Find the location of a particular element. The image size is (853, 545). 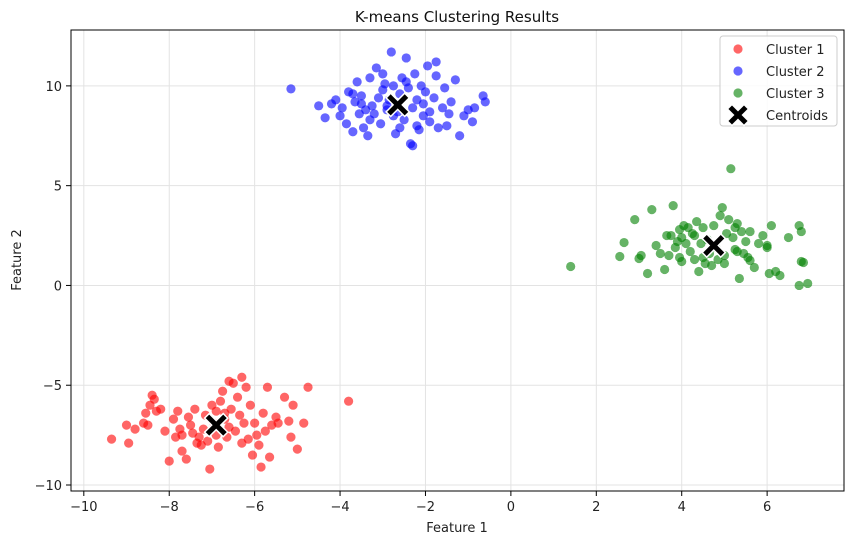

legend-box is located at coordinates (778, 81).